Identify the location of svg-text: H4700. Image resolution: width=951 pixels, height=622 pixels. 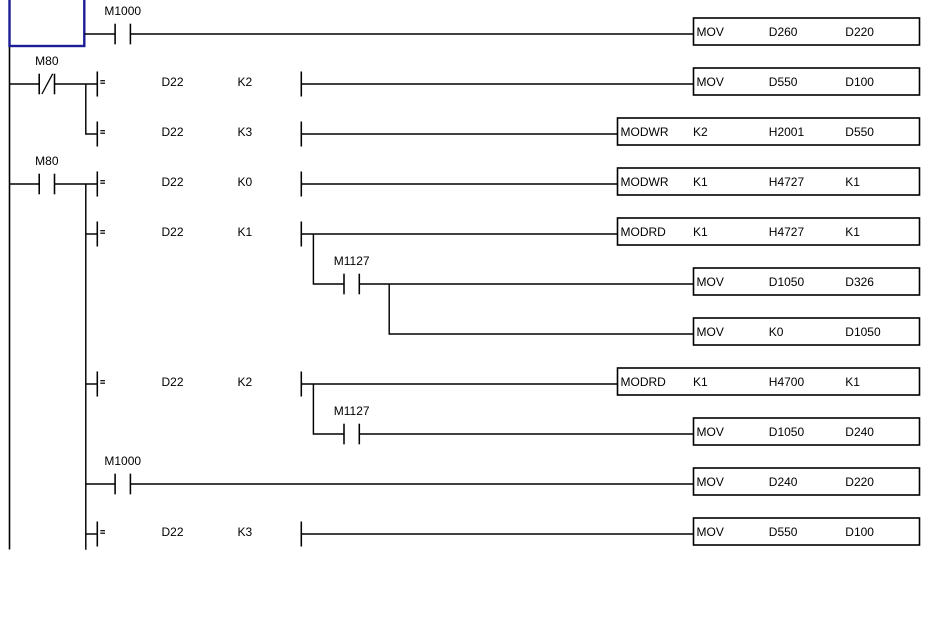
(787, 382).